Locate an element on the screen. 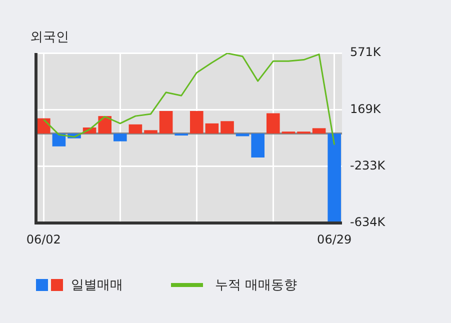 Image resolution: width=451 pixels, height=323 pixels. y-tick-label: -634K is located at coordinates (368, 222).